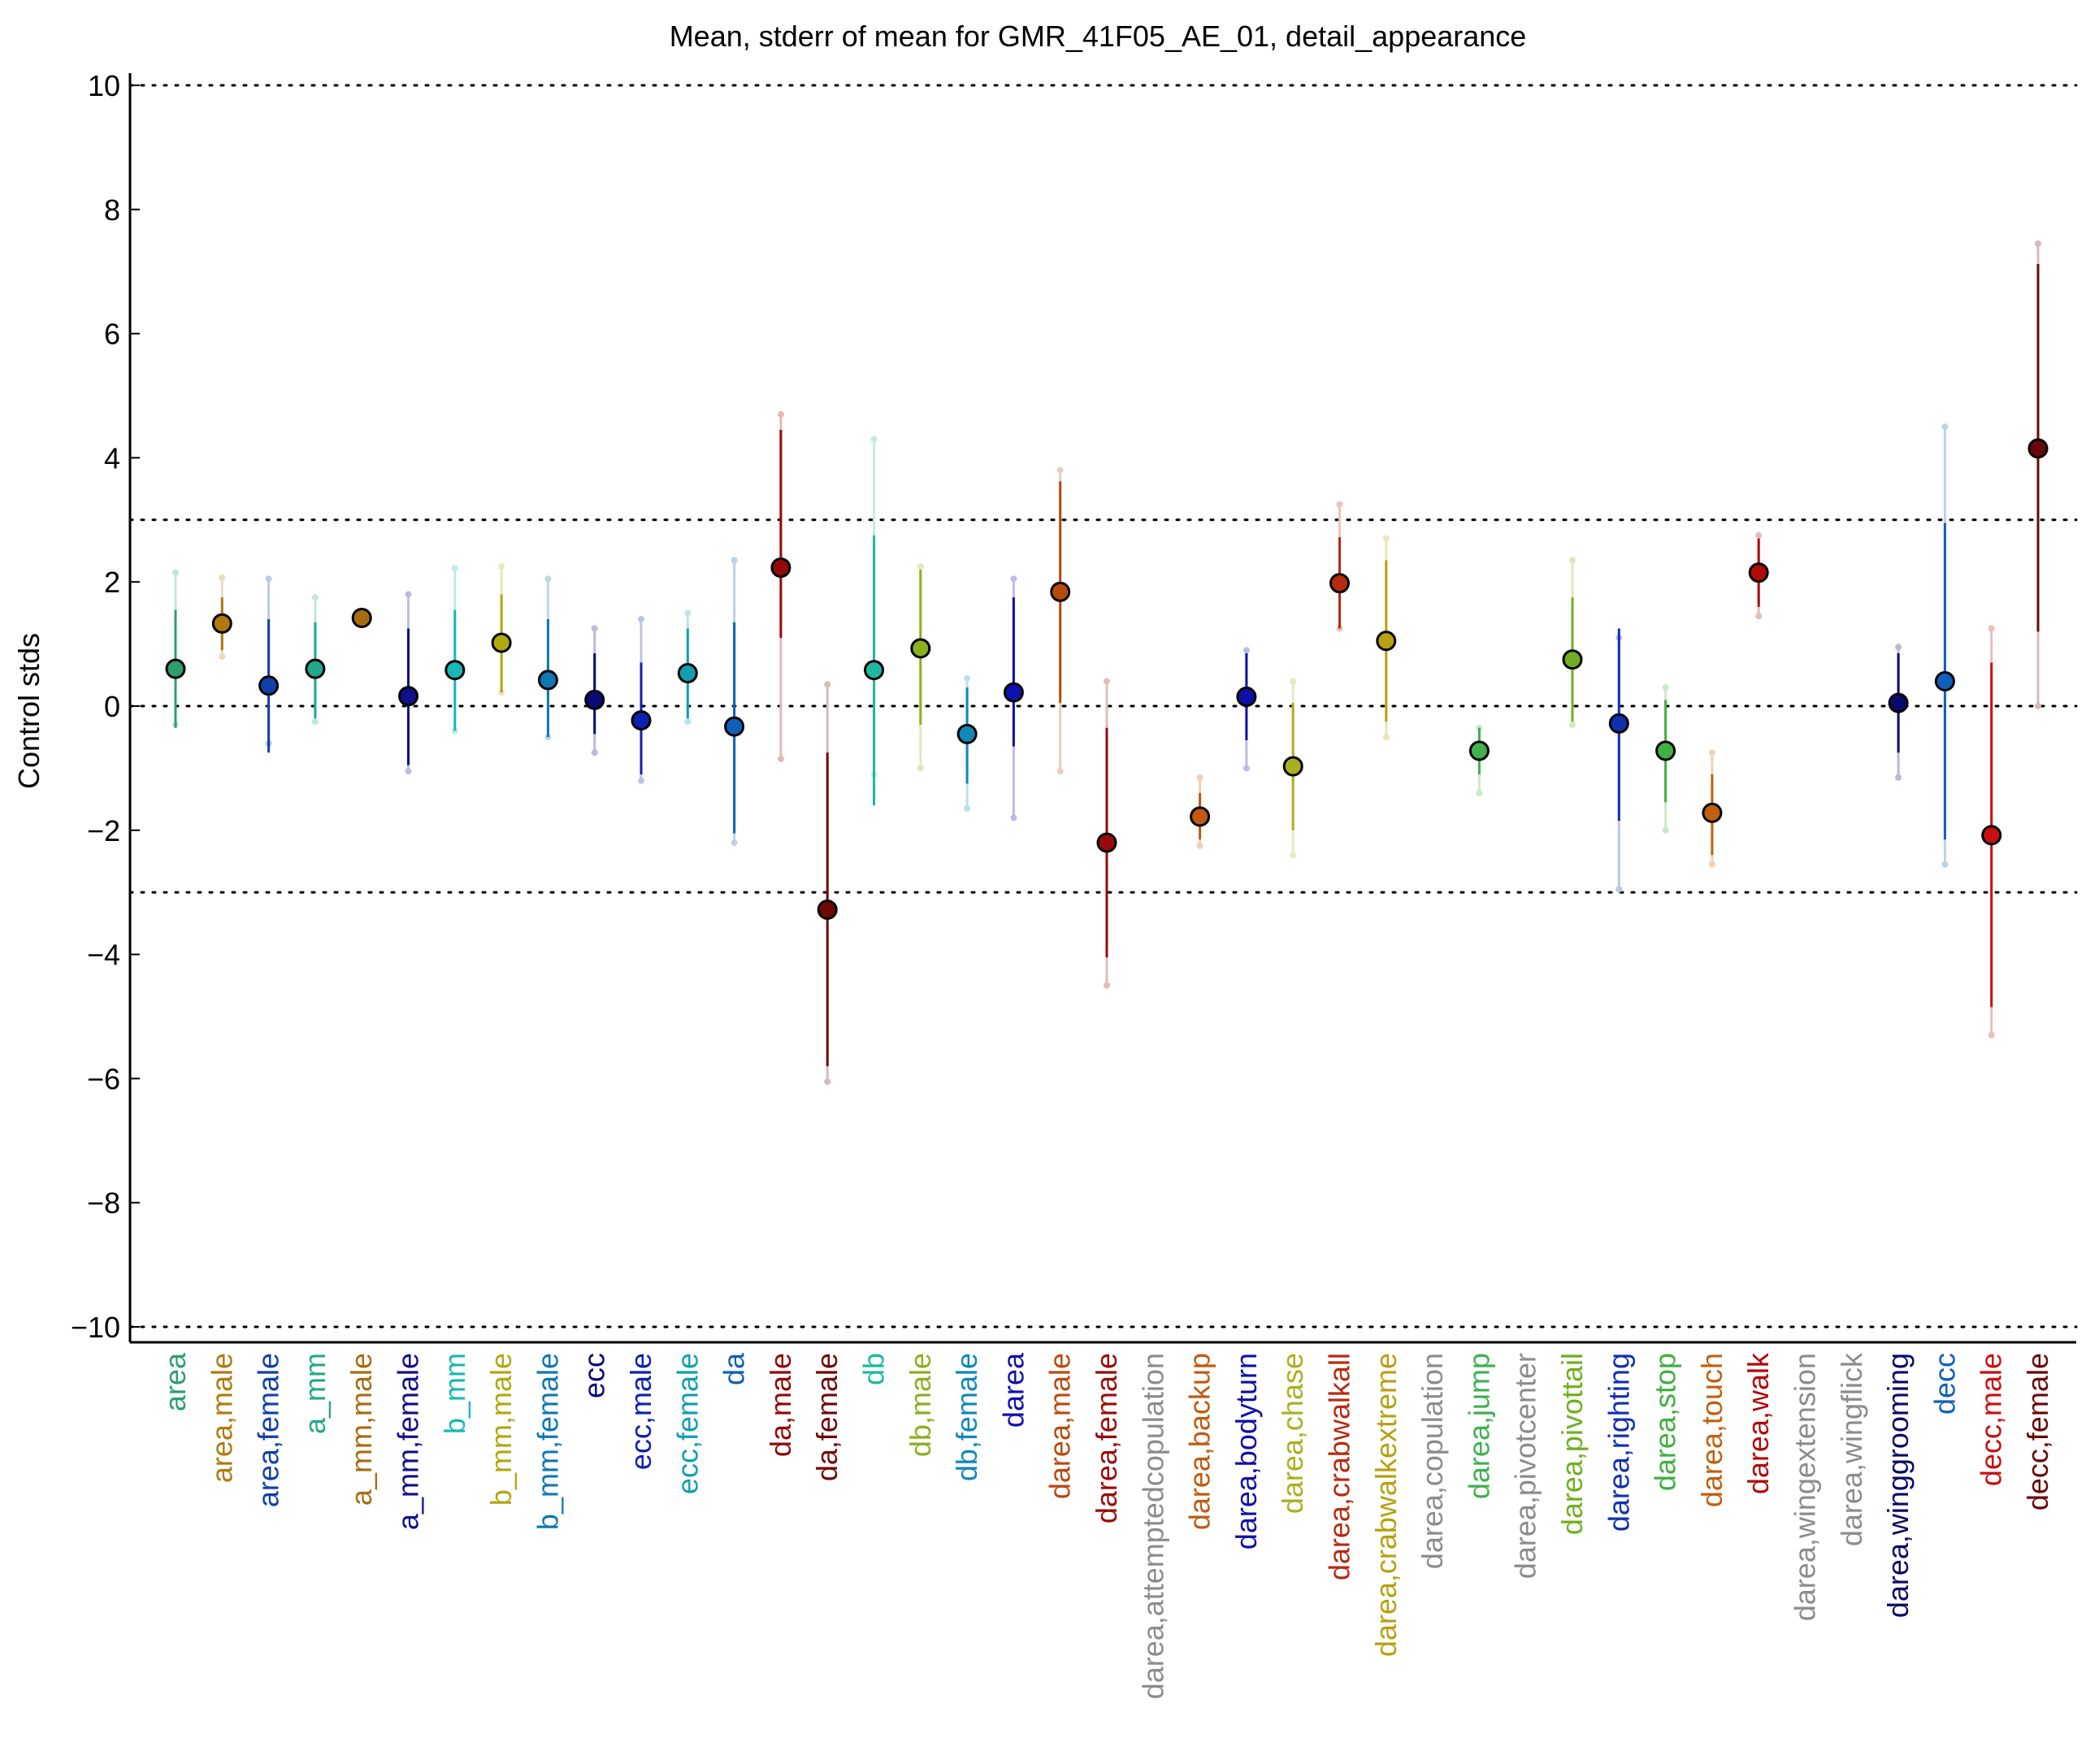 This screenshot has width=2086, height=1764. Describe the element at coordinates (1432, 1461) in the screenshot. I see `x-tick-label: darea,copulation` at that location.